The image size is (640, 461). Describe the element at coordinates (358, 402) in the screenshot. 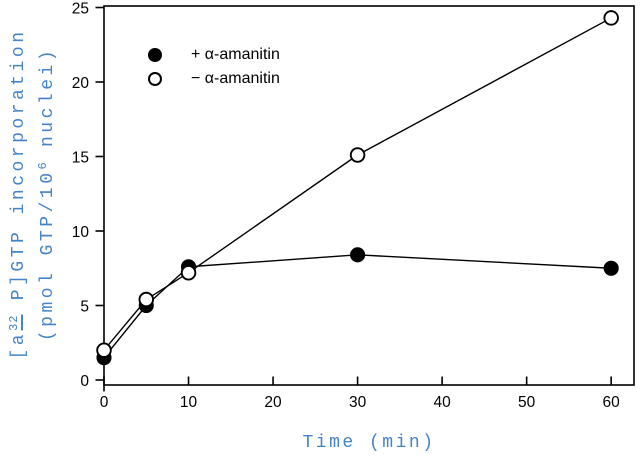

I see `x-tick-label: 30` at that location.